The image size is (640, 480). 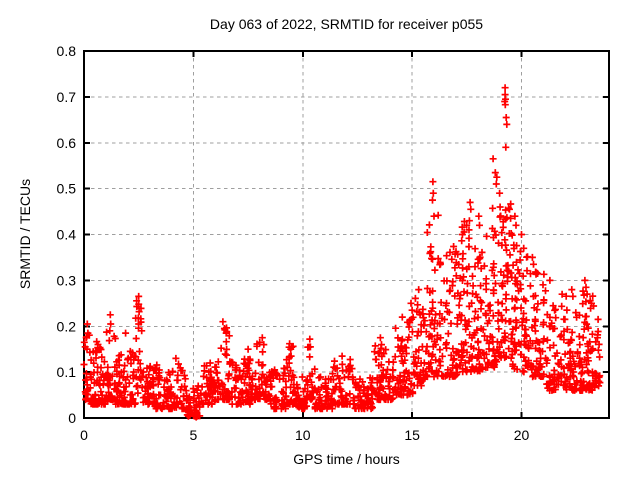 What do you see at coordinates (412, 435) in the screenshot?
I see `x-tick-label: 15` at bounding box center [412, 435].